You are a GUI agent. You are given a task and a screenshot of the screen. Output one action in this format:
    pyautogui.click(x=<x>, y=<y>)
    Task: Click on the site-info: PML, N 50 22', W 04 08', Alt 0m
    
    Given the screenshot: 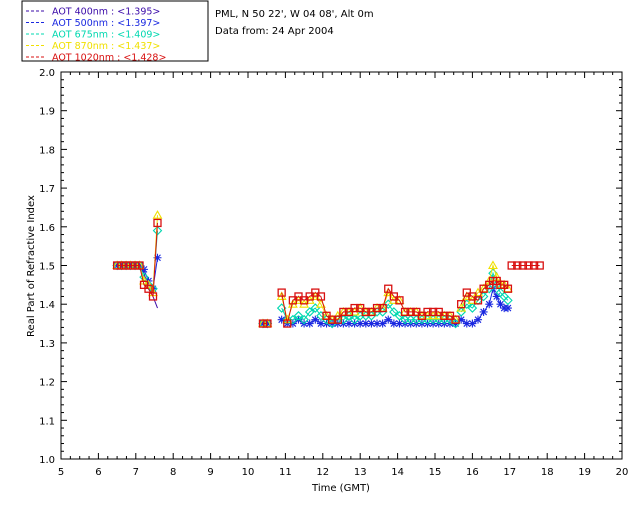 What is the action you would take?
    pyautogui.click(x=294, y=14)
    